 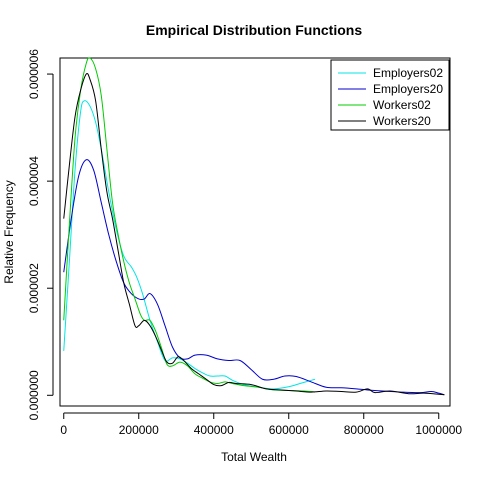 What do you see at coordinates (408, 73) in the screenshot?
I see `legend-label-employers02: Employers02` at bounding box center [408, 73].